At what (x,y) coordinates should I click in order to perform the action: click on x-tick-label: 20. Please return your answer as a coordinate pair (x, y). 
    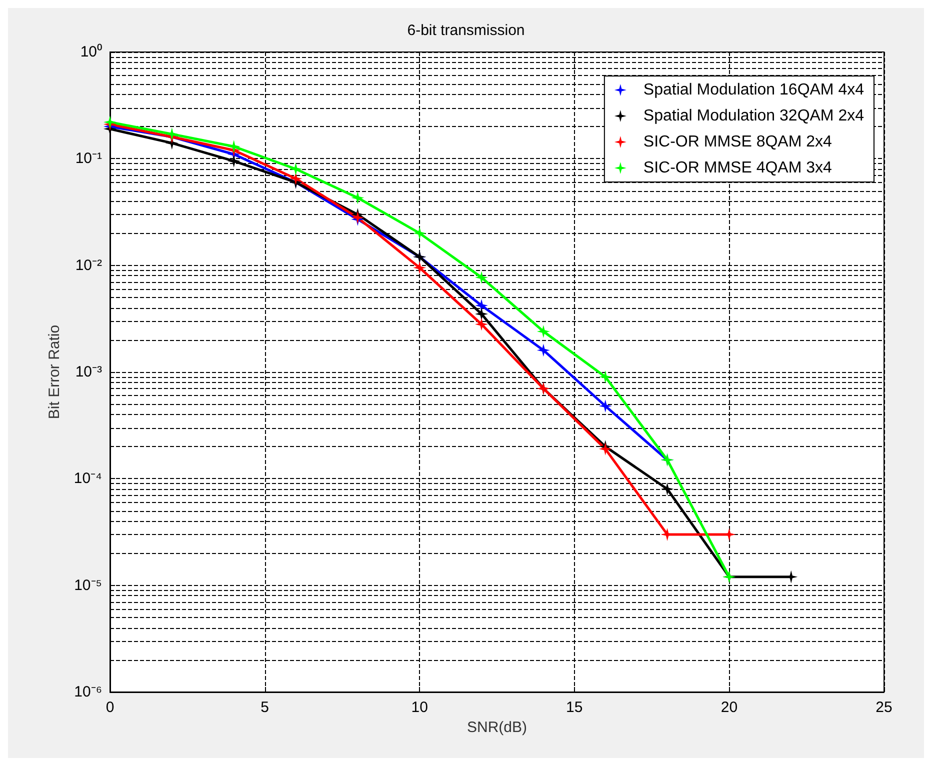
    Looking at the image, I should click on (729, 707).